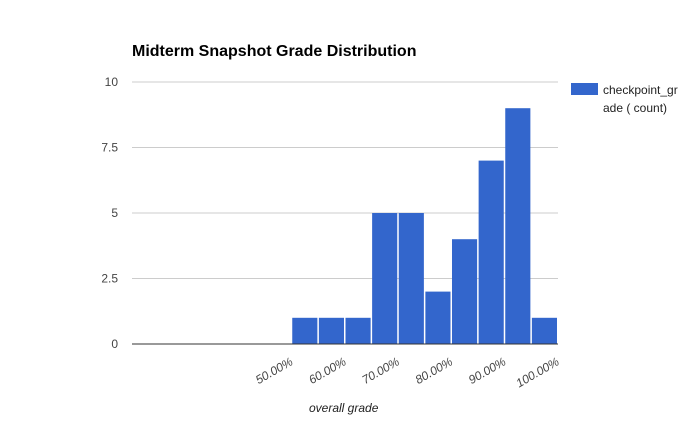 The height and width of the screenshot is (426, 690). I want to click on y-tick-label: 2.5, so click(109, 279).